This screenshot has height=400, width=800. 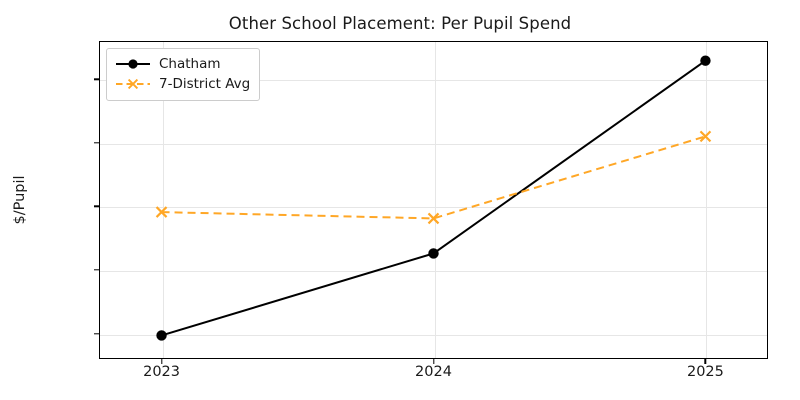 I want to click on x-tick-label: 2023, so click(x=161, y=372).